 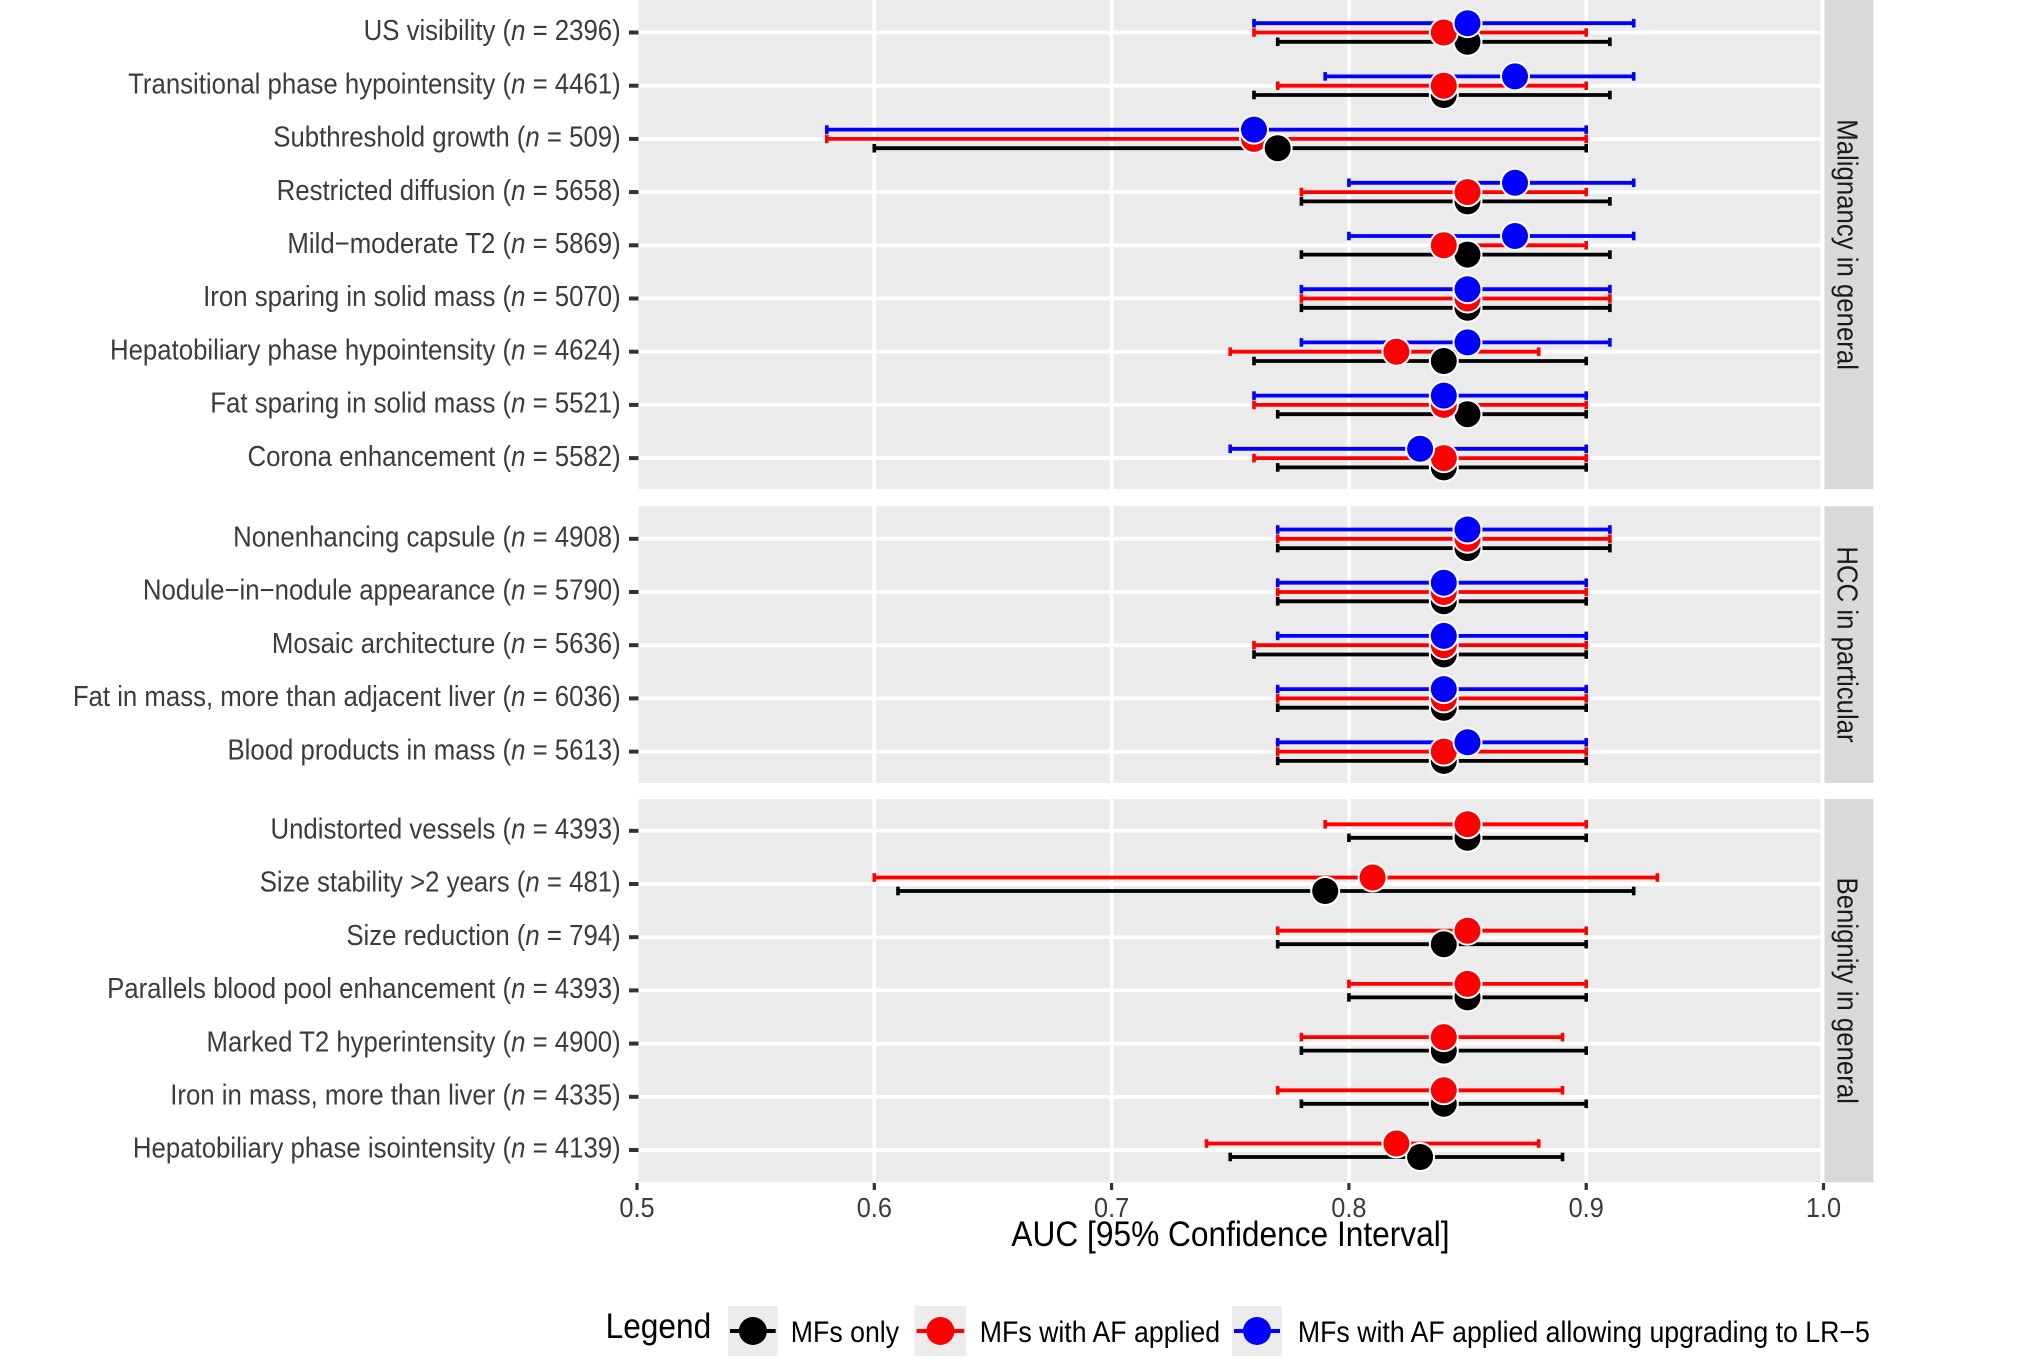 I want to click on svg-text: Legend, so click(x=659, y=1327).